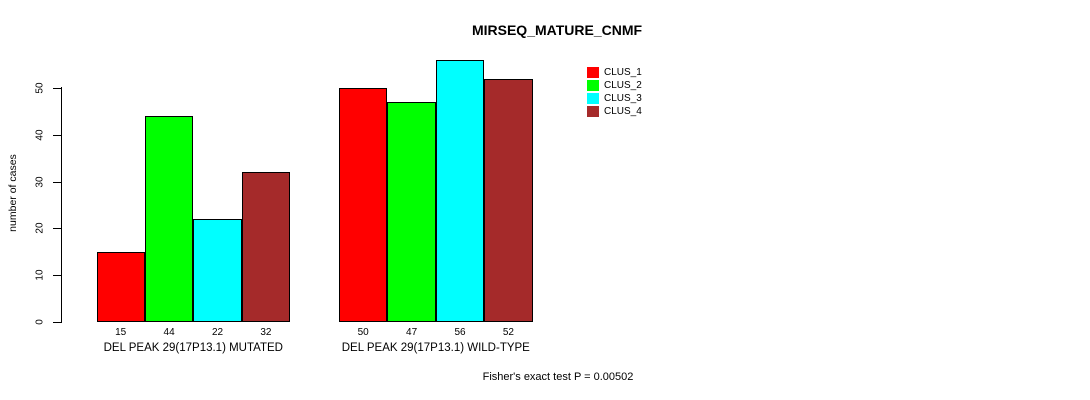 The width and height of the screenshot is (1090, 400). What do you see at coordinates (61, 205) in the screenshot?
I see `y-axis-line` at bounding box center [61, 205].